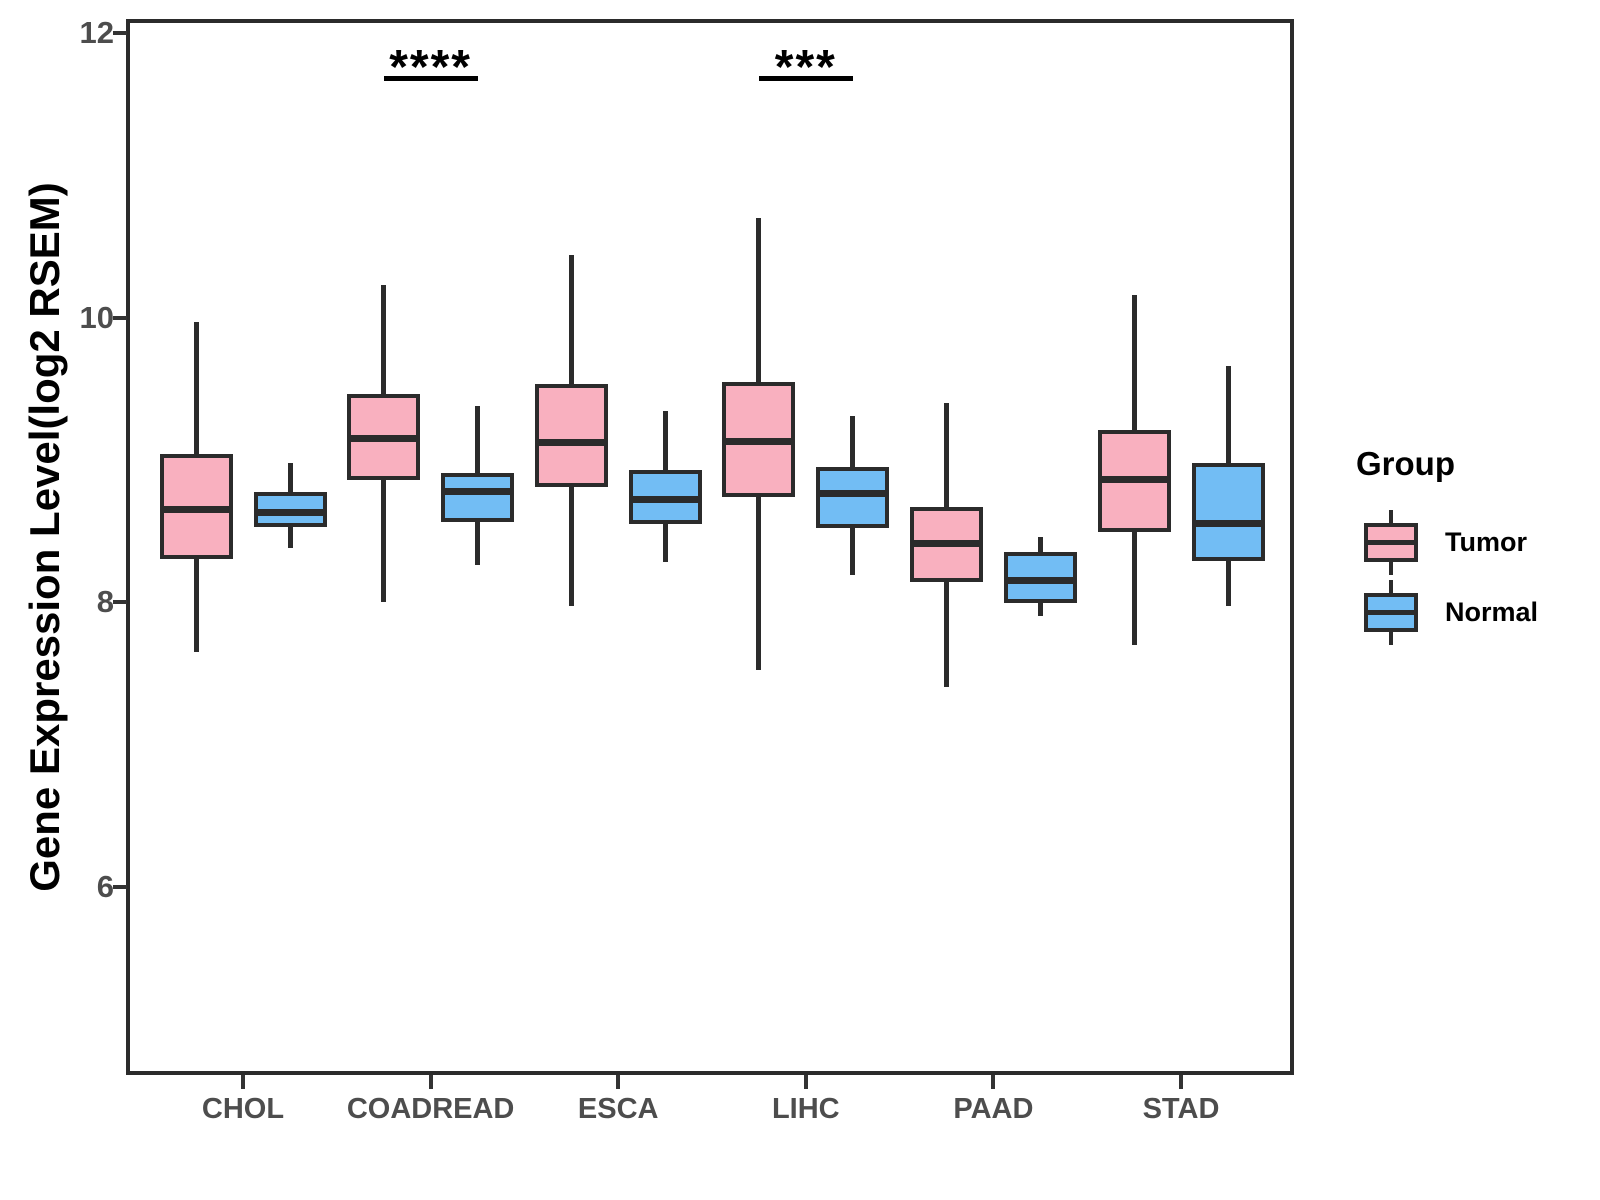  What do you see at coordinates (853, 494) in the screenshot?
I see `boxplot-lihc-normal-median` at bounding box center [853, 494].